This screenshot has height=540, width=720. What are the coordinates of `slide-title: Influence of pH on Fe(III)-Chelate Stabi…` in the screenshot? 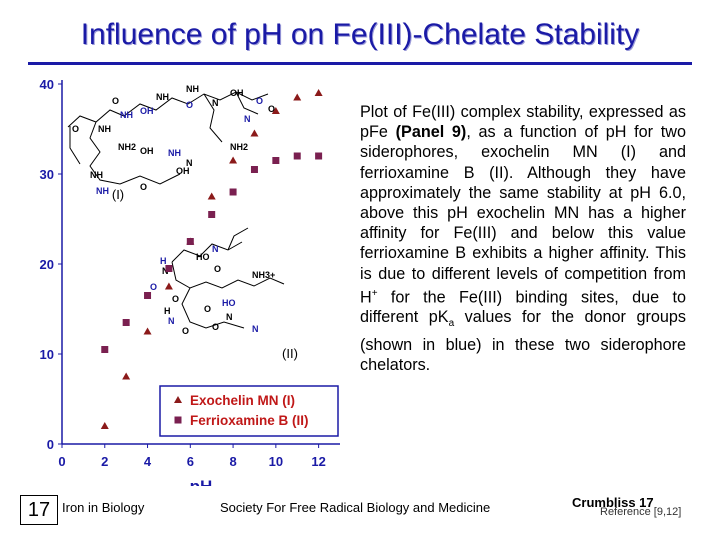 It's located at (360, 34).